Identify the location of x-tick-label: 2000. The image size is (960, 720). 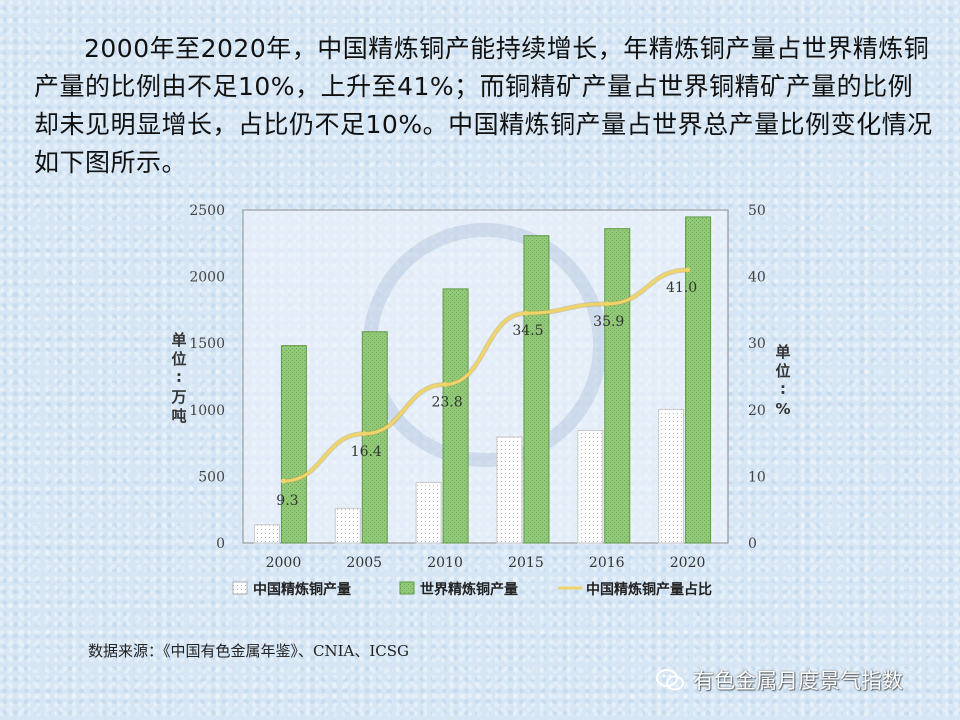
(284, 563).